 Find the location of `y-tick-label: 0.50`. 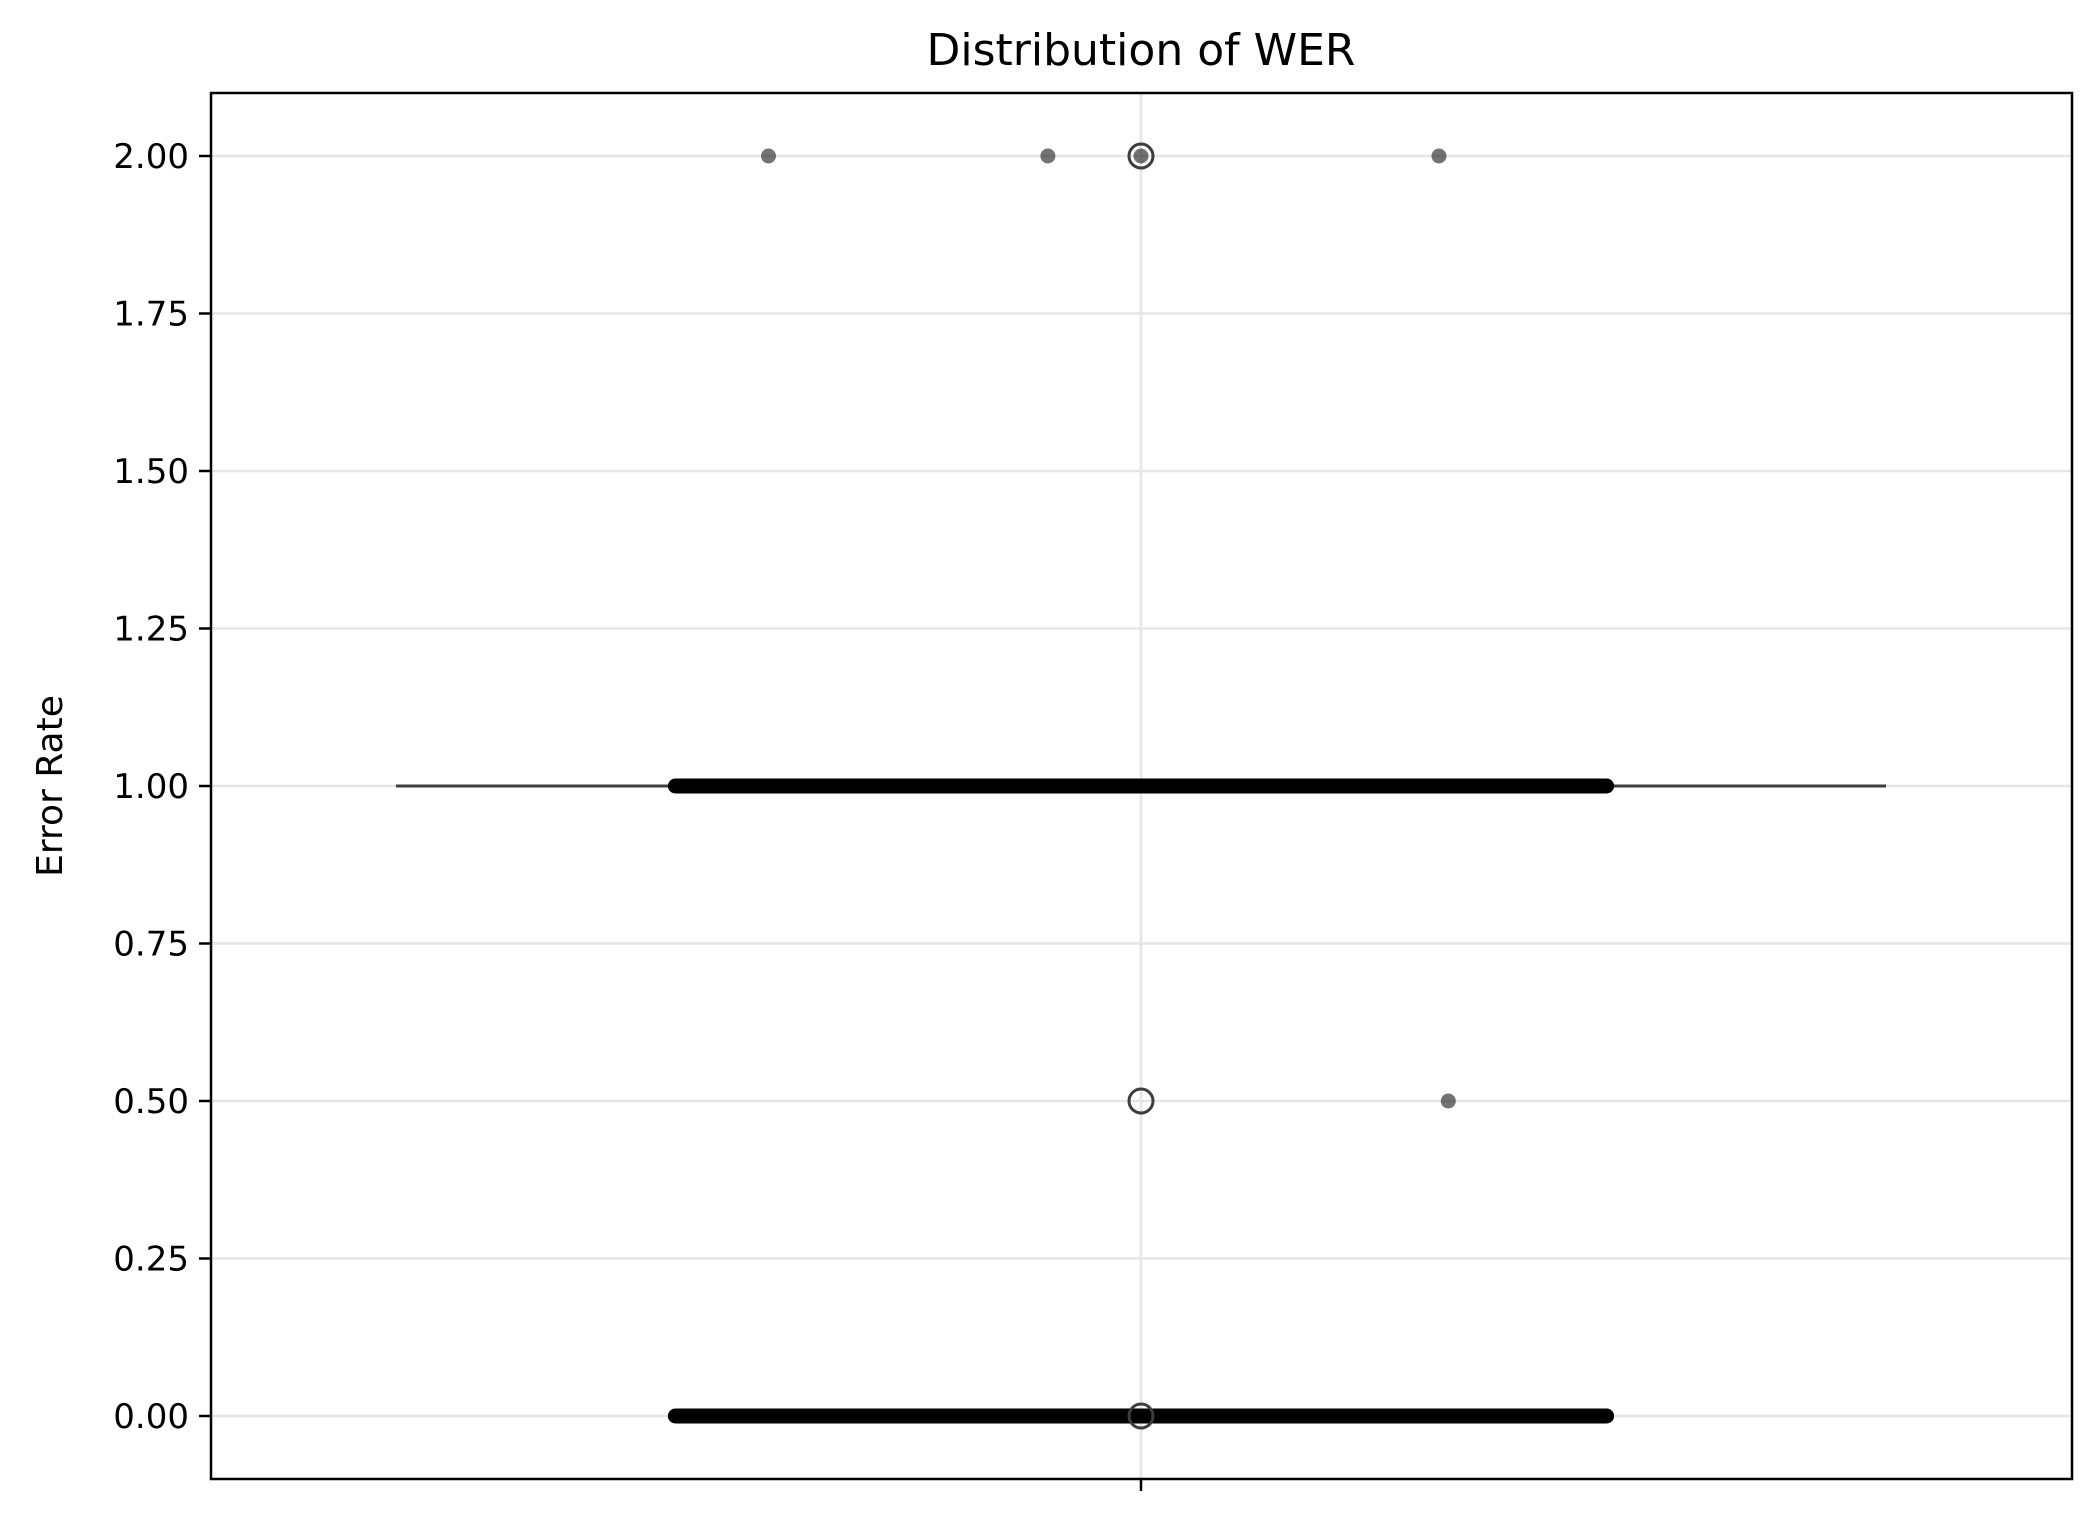

y-tick-label: 0.50 is located at coordinates (151, 1102).